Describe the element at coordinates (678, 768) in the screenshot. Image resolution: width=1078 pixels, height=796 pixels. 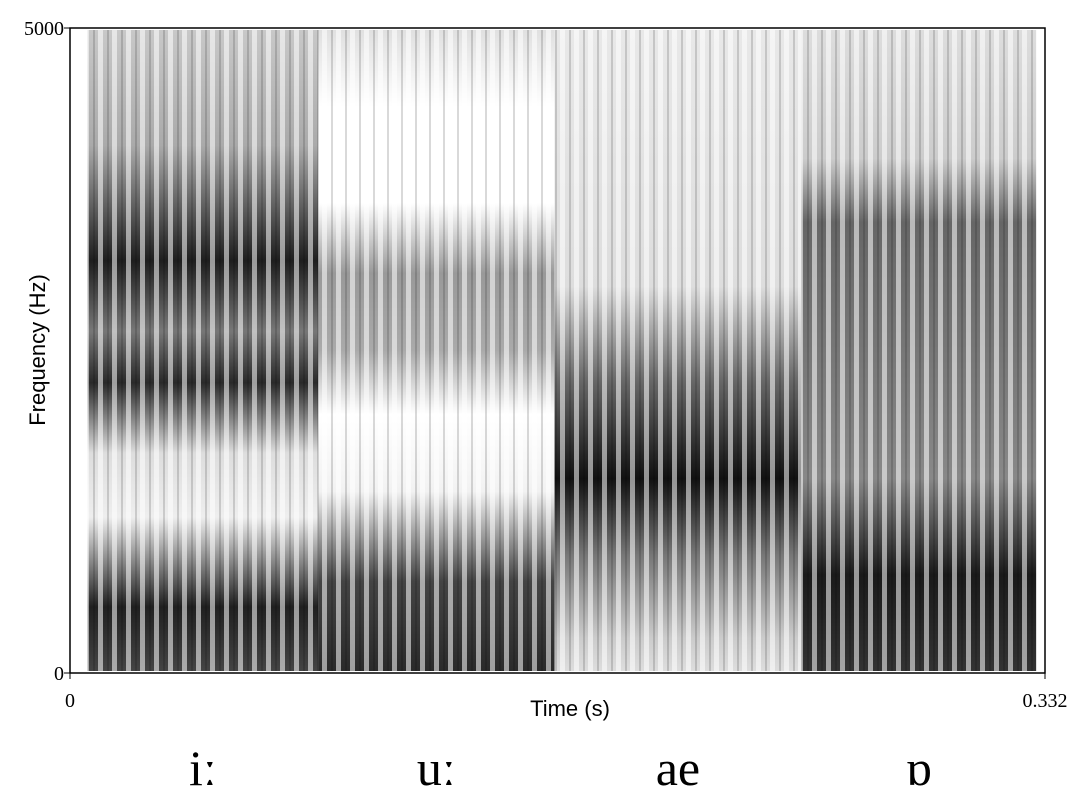
I see `segment-label: ae` at that location.